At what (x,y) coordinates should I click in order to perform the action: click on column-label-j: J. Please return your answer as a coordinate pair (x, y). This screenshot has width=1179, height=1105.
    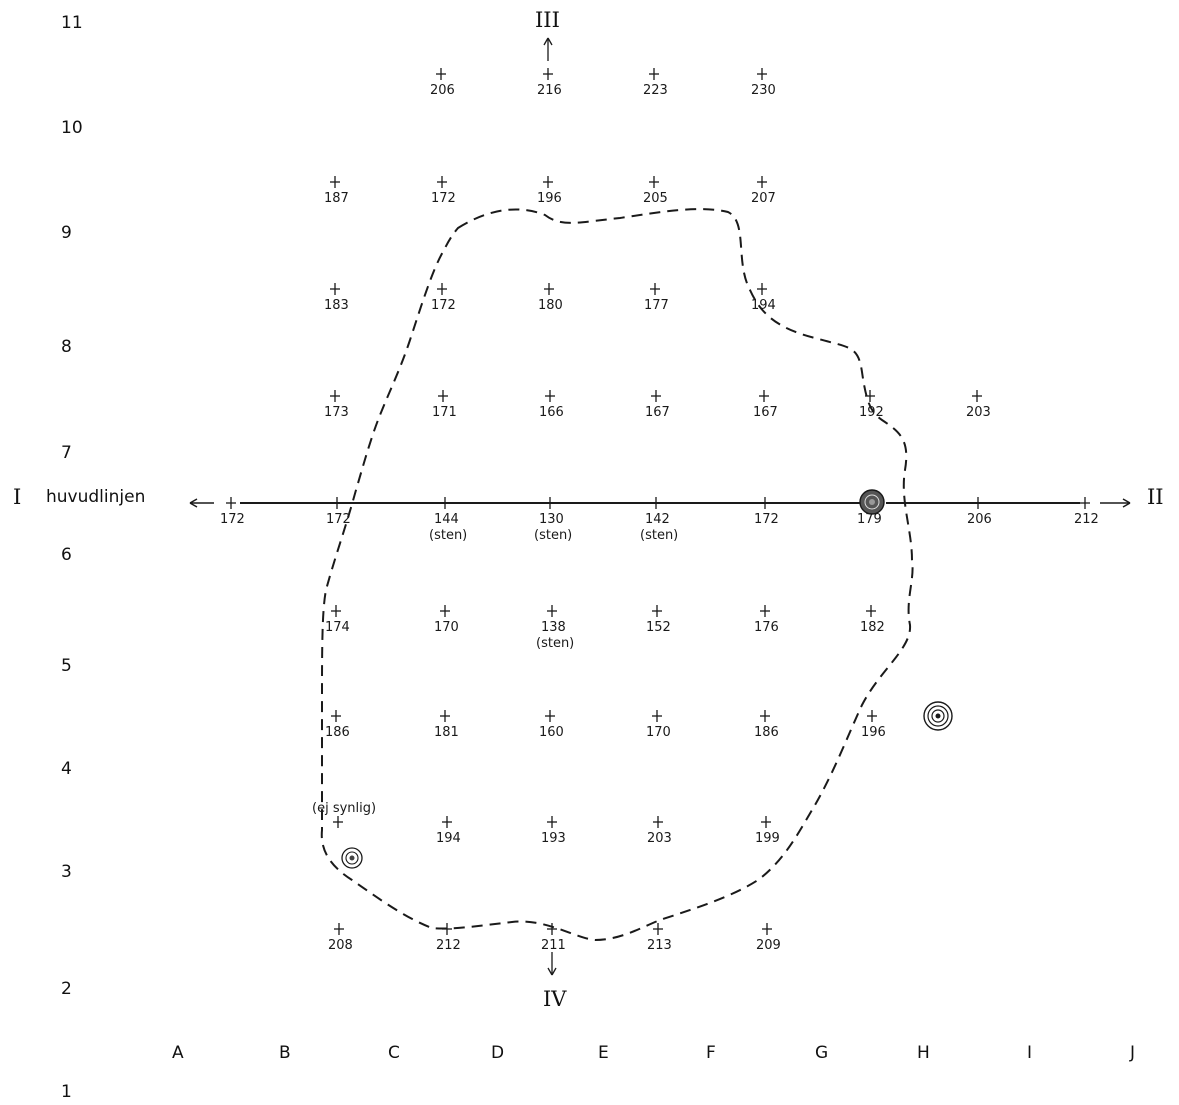
    Looking at the image, I should click on (1132, 1053).